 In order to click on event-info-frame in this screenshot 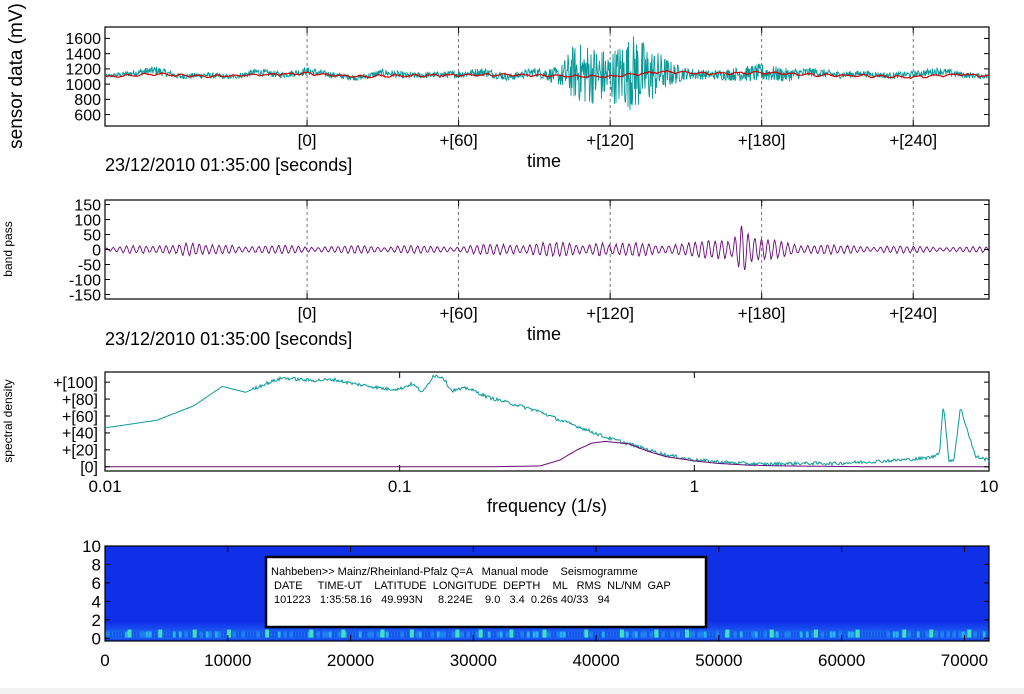, I will do `click(486, 592)`.